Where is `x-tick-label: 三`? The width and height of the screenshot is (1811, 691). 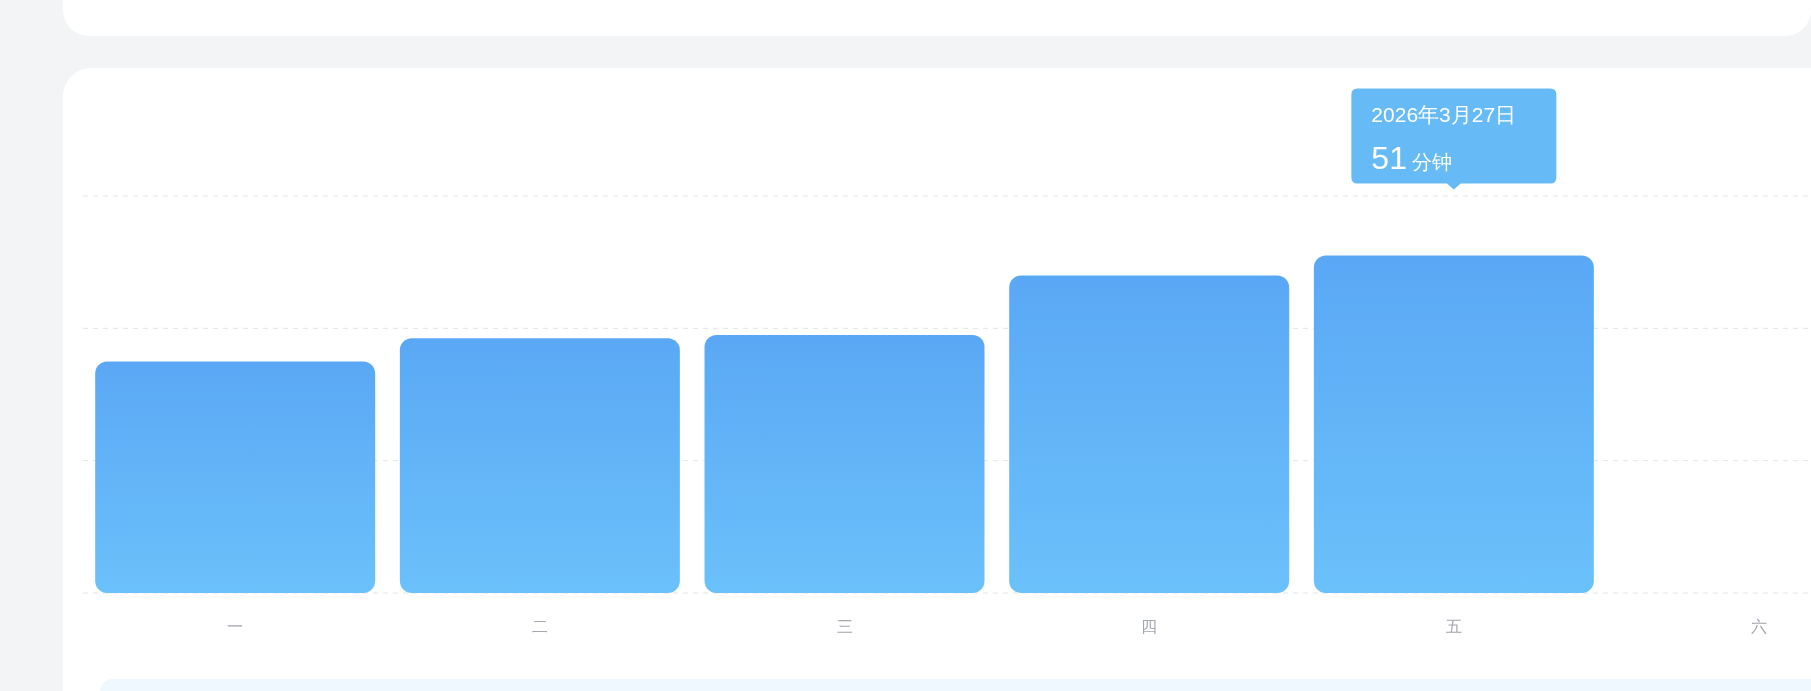 x-tick-label: 三 is located at coordinates (844, 627).